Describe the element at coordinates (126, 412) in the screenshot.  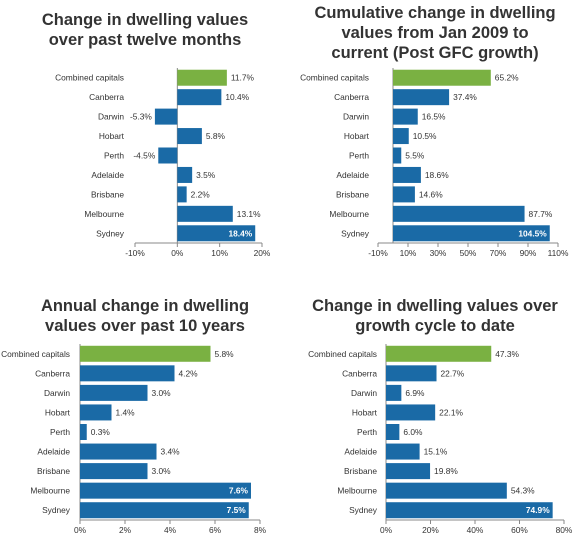
I see `data-label: 1.4%` at that location.